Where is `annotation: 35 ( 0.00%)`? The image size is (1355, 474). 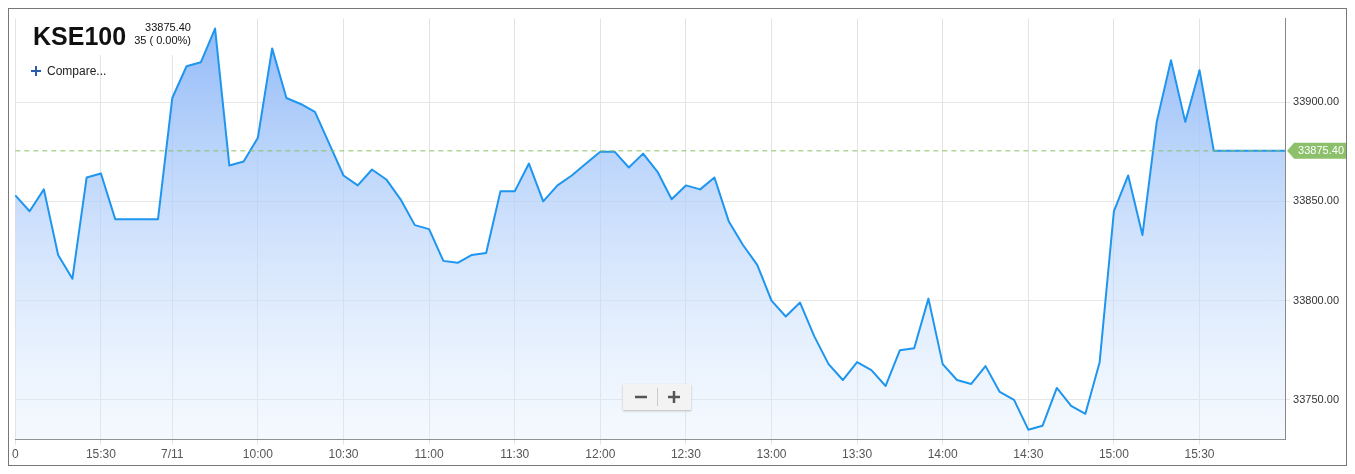
annotation: 35 ( 0.00%) is located at coordinates (162, 40).